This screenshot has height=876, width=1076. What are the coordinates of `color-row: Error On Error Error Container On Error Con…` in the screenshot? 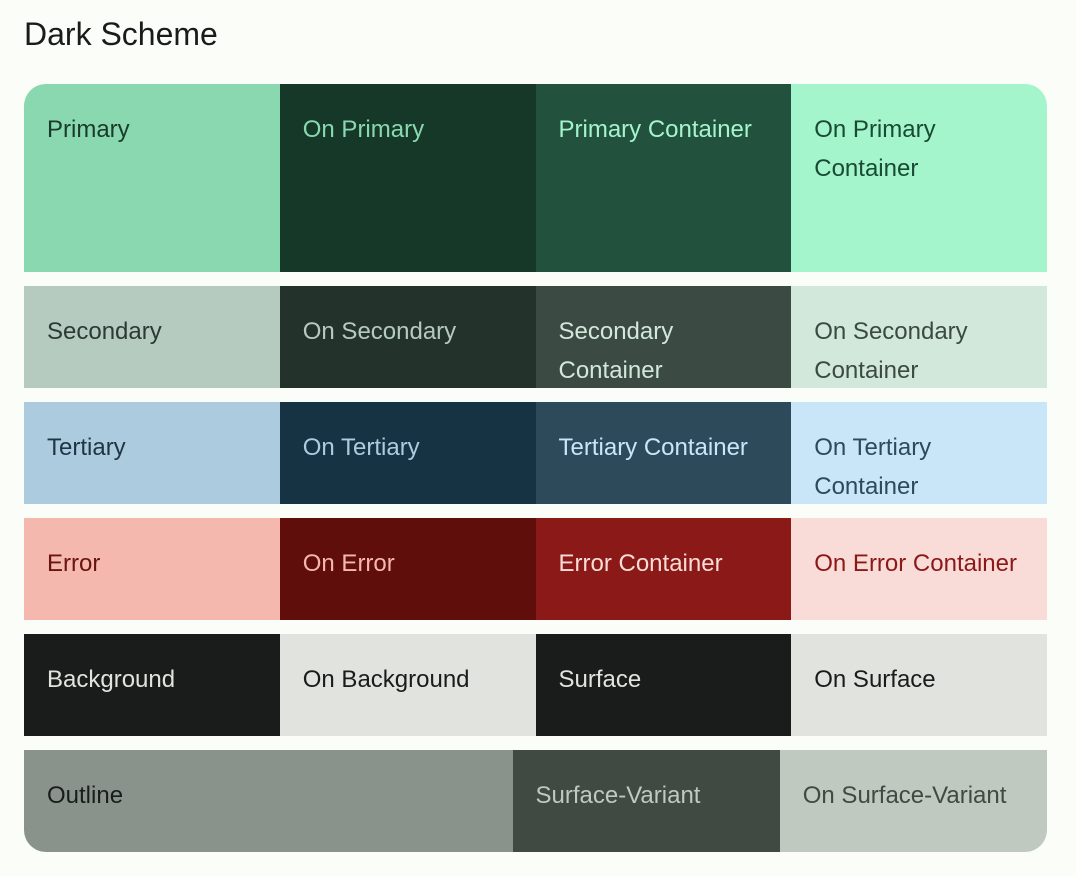 It's located at (535, 569).